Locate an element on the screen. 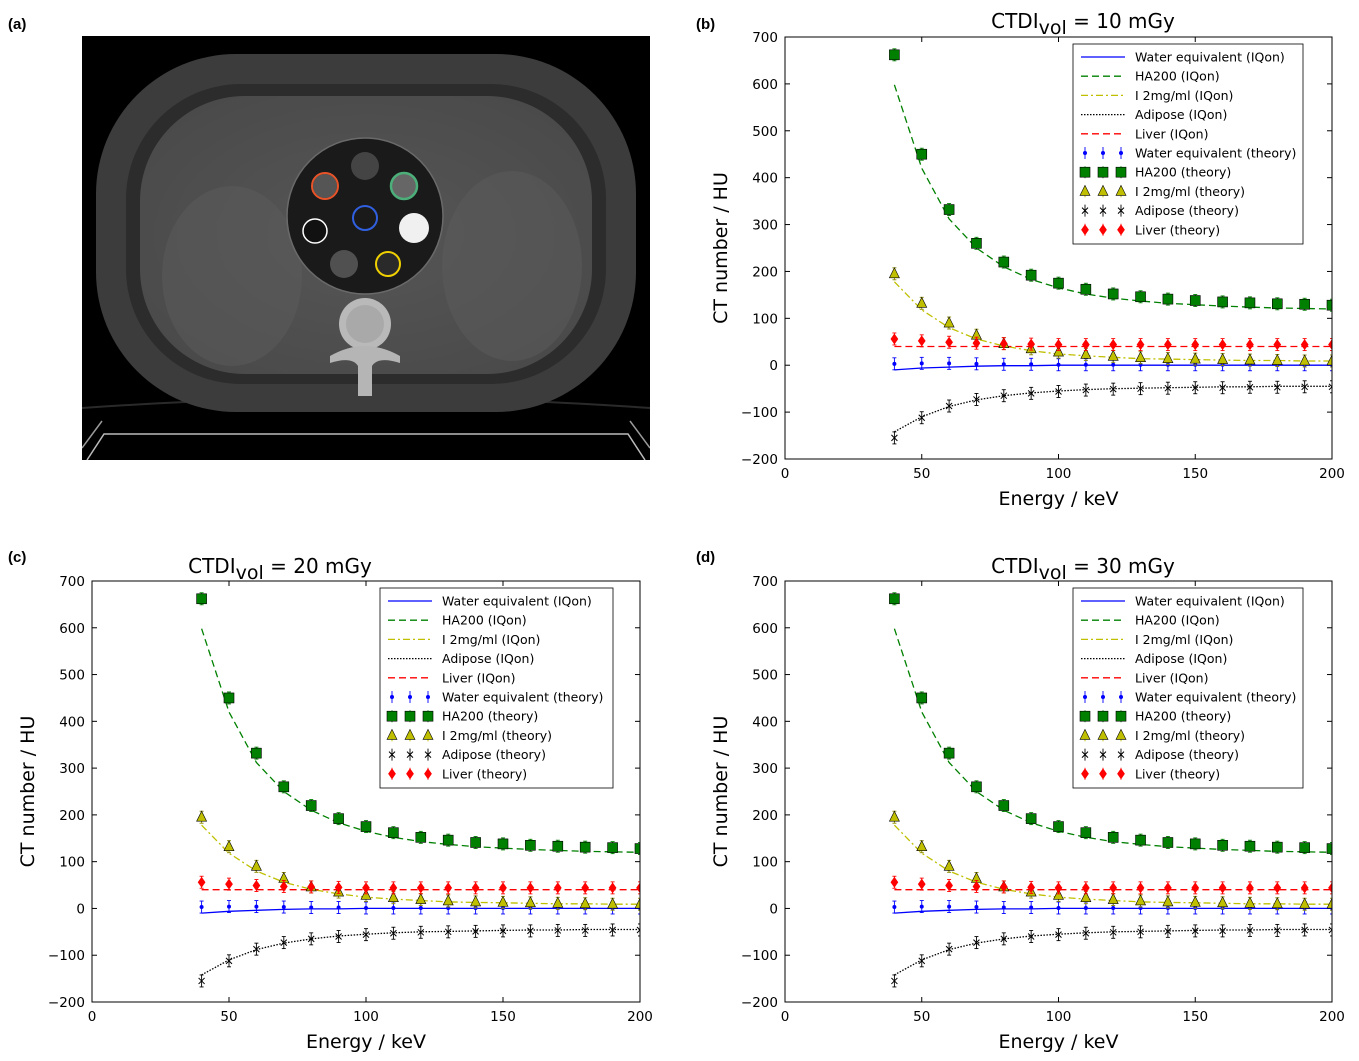 The width and height of the screenshot is (1359, 1061). insert-ha200 is located at coordinates (404, 186).